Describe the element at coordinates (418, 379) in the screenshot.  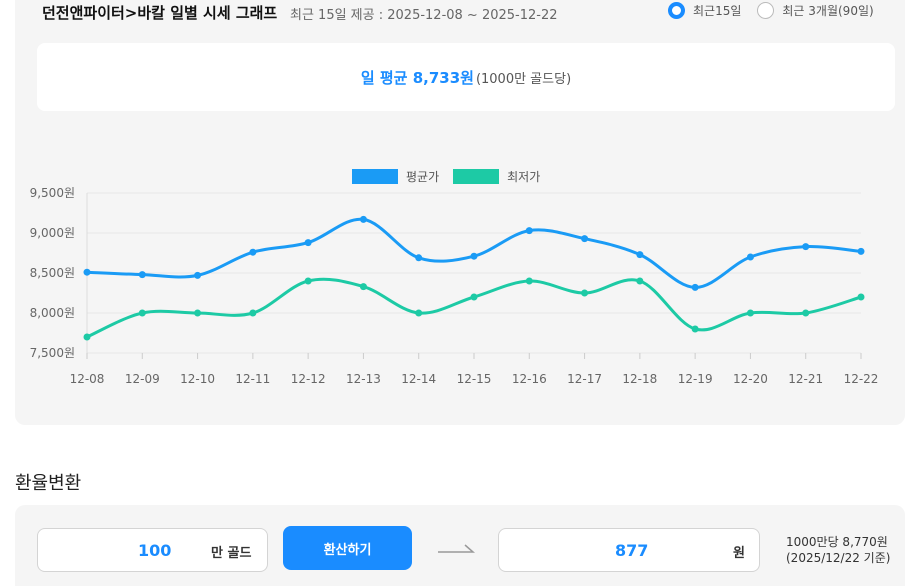
I see `x-tick-label: 12-14` at that location.